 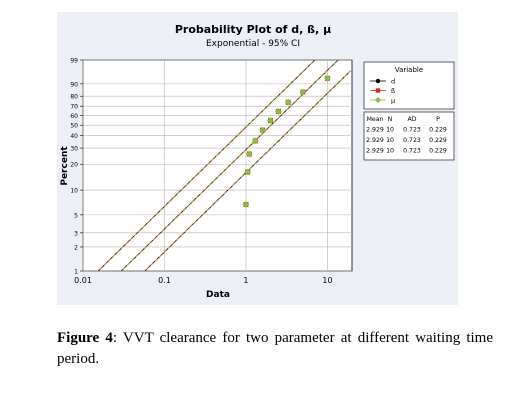 I want to click on legend-label: d, so click(x=393, y=82).